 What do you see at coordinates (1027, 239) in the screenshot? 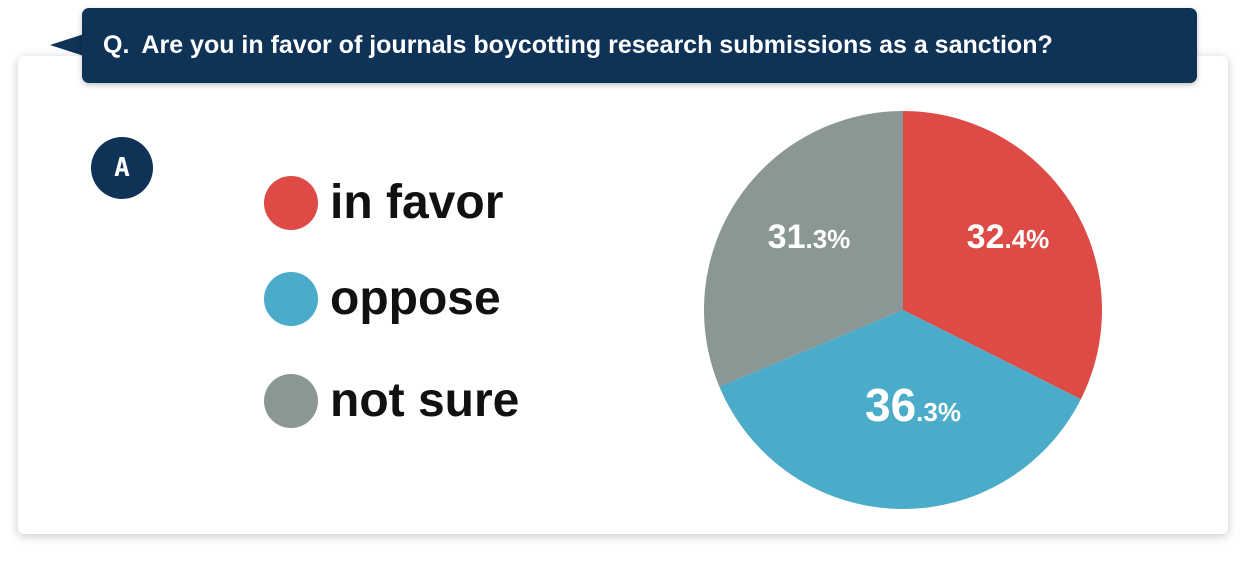
I see `slice-label-dec-in-favor: .4%` at bounding box center [1027, 239].